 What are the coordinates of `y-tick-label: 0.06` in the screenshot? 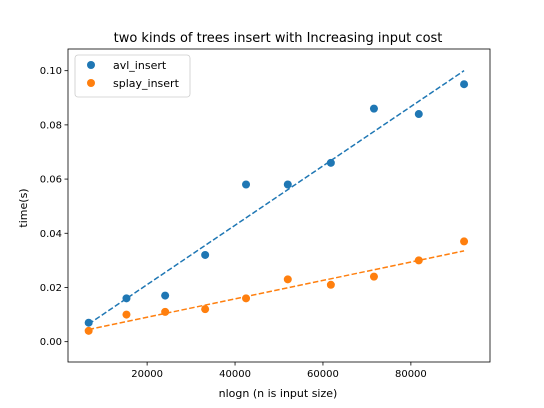 It's located at (51, 180).